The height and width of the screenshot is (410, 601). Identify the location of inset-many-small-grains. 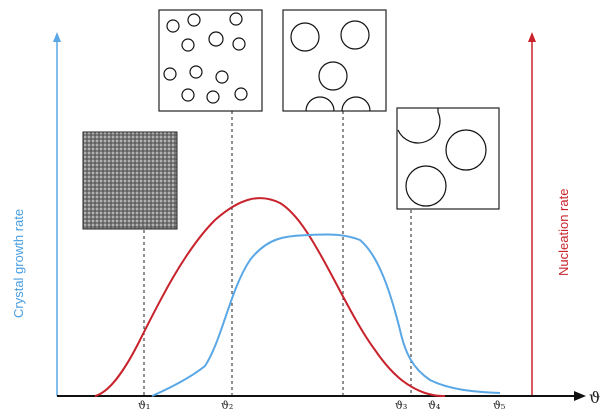
(210, 60).